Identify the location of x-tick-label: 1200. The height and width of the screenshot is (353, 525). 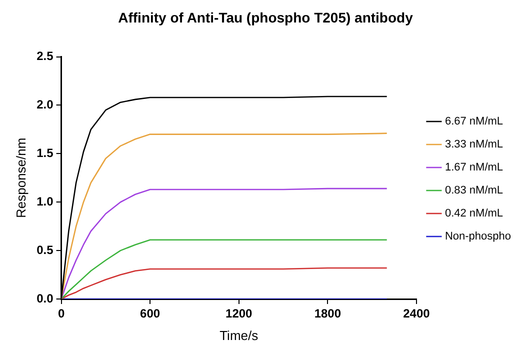
(239, 313).